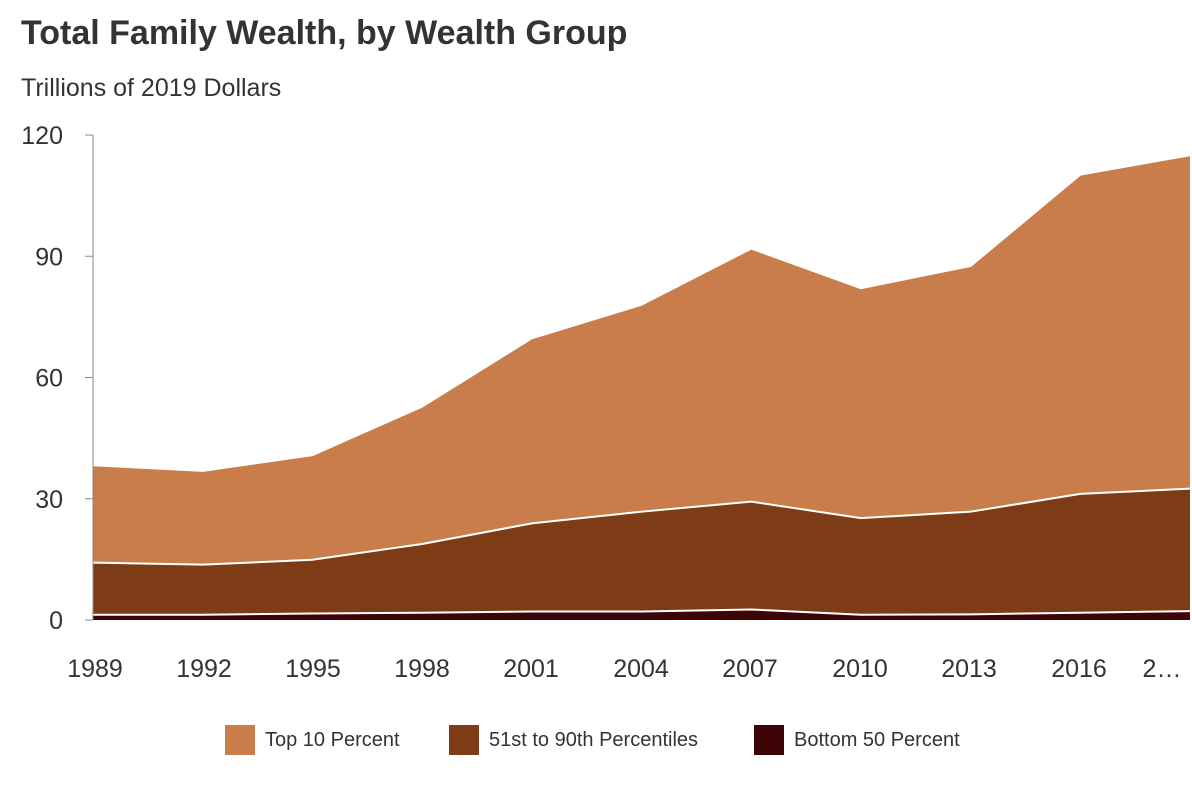  What do you see at coordinates (750, 669) in the screenshot?
I see `x-tick-label: 2007` at bounding box center [750, 669].